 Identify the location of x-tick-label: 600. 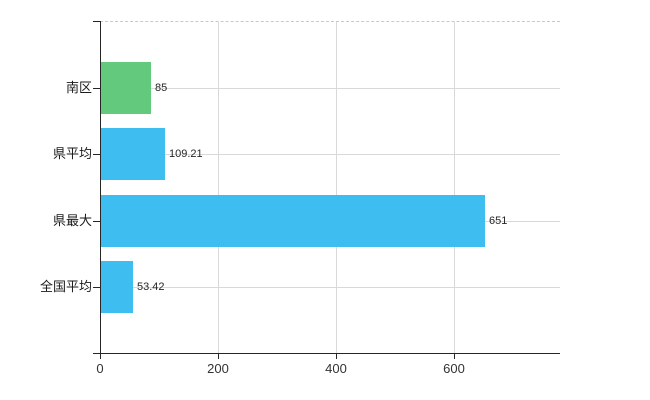
(454, 368).